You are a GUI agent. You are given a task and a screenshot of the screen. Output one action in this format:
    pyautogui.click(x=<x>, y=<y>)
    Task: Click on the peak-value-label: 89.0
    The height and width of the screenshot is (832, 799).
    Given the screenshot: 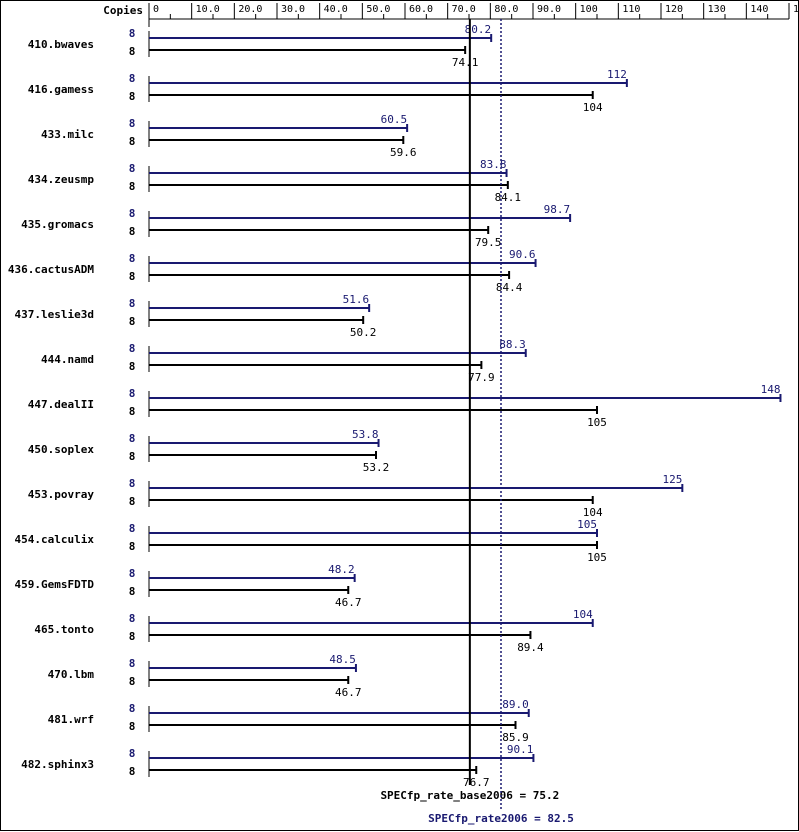 What is the action you would take?
    pyautogui.click(x=515, y=704)
    